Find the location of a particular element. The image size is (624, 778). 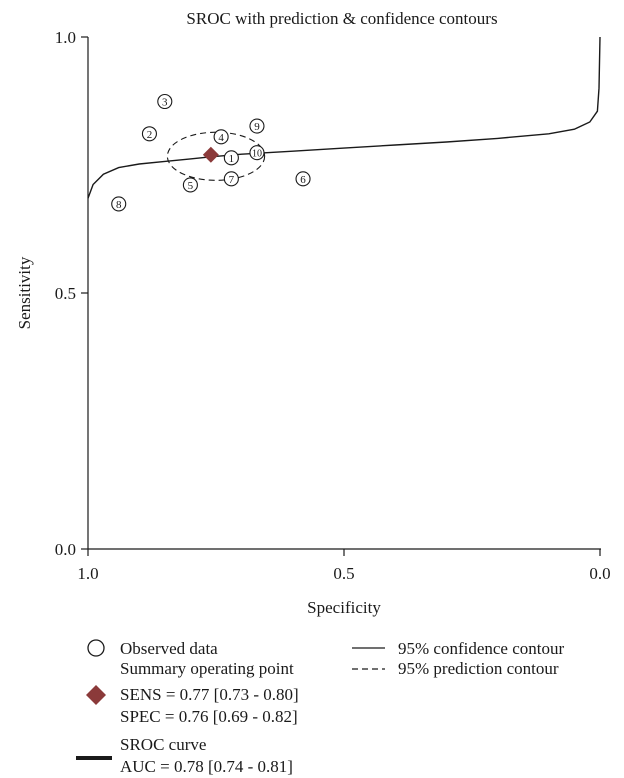

observed-point-label: 4 is located at coordinates (221, 138).